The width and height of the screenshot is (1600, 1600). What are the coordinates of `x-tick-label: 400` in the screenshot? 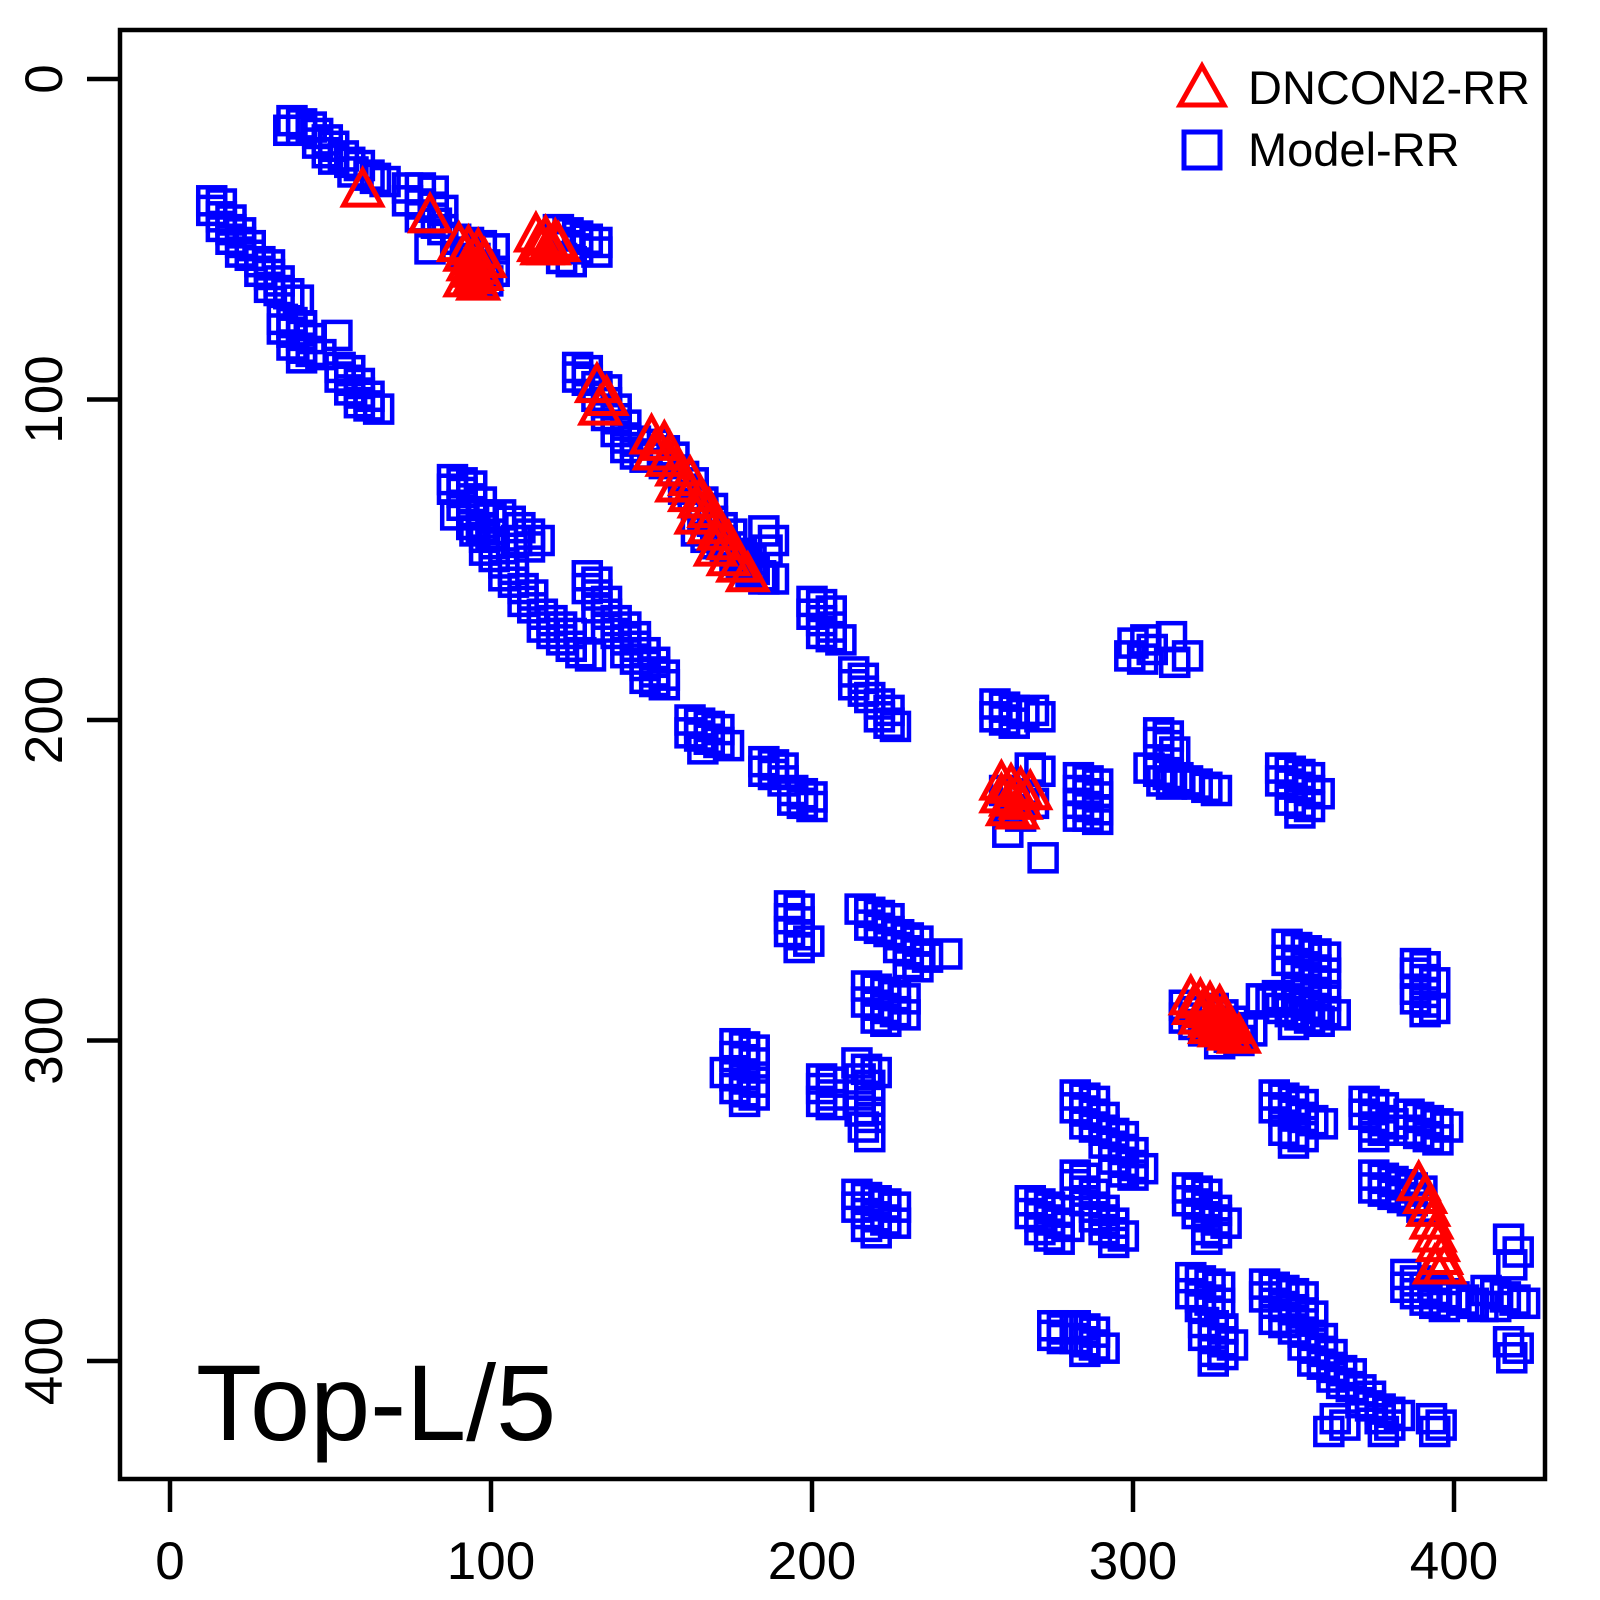 It's located at (1454, 1561).